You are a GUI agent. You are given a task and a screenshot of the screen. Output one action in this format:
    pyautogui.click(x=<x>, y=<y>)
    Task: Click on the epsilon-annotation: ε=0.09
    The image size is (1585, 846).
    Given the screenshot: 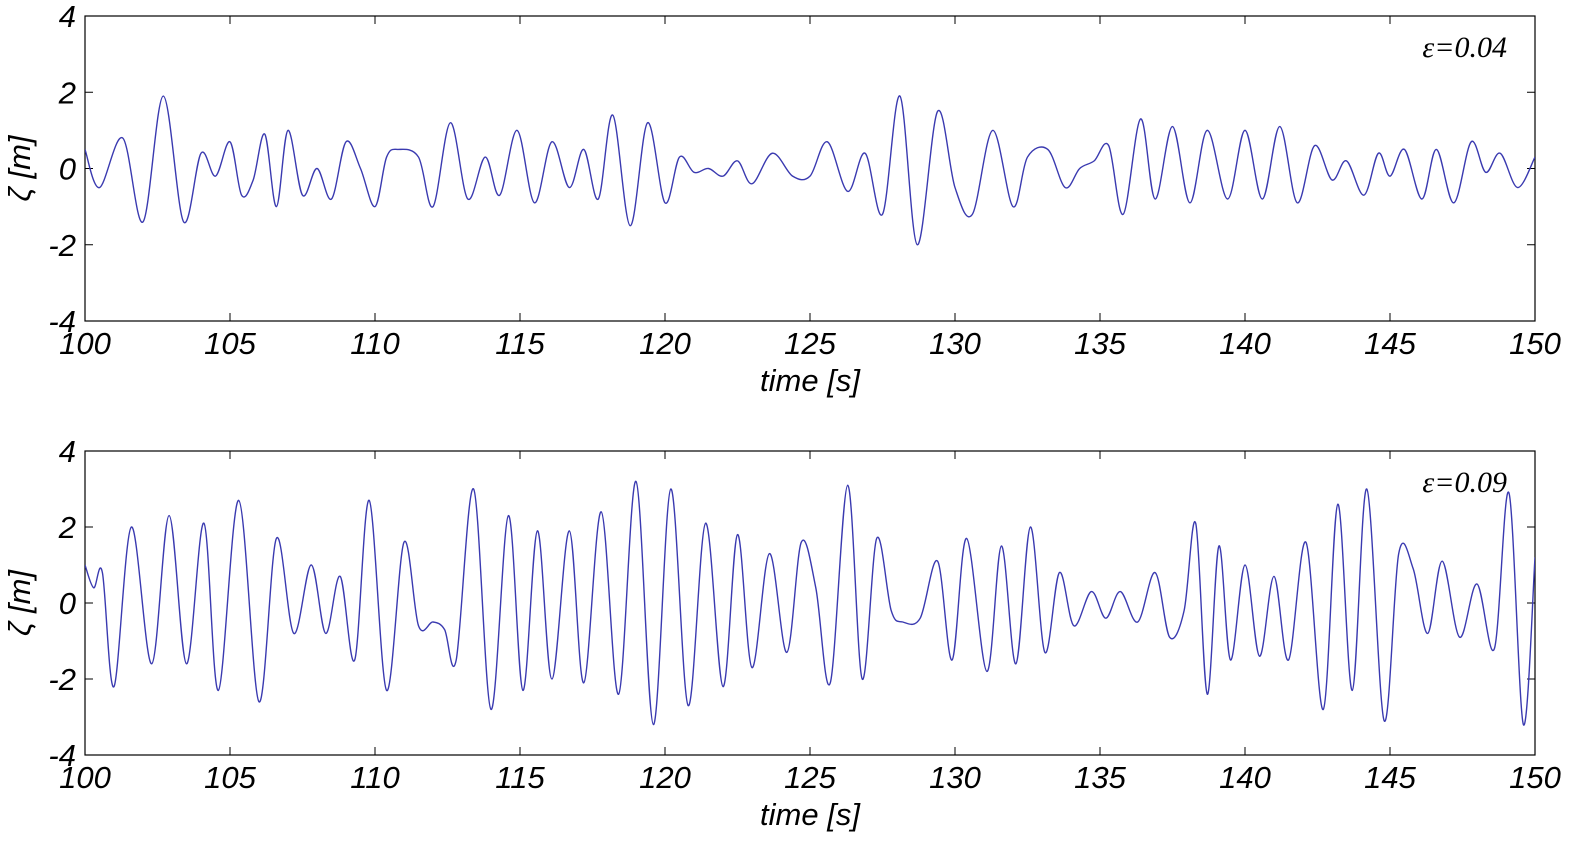 What is the action you would take?
    pyautogui.click(x=1464, y=482)
    